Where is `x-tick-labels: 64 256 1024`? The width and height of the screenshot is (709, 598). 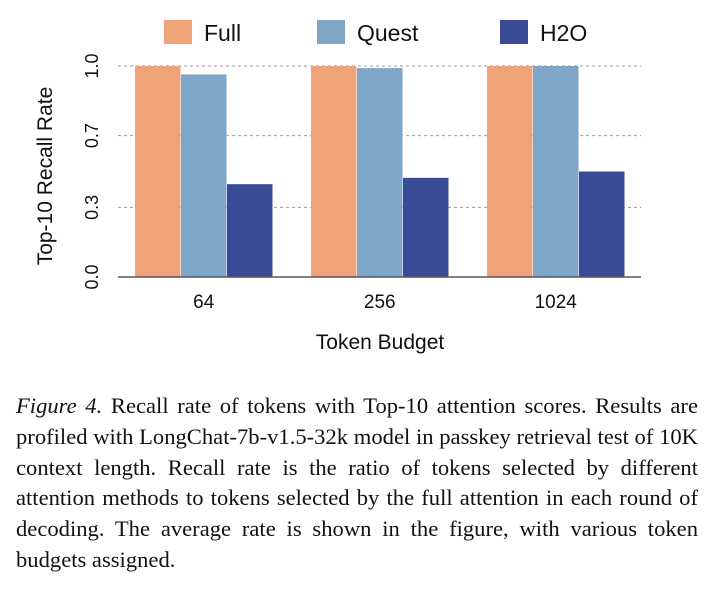 x-tick-labels: 64 256 1024 is located at coordinates (385, 302).